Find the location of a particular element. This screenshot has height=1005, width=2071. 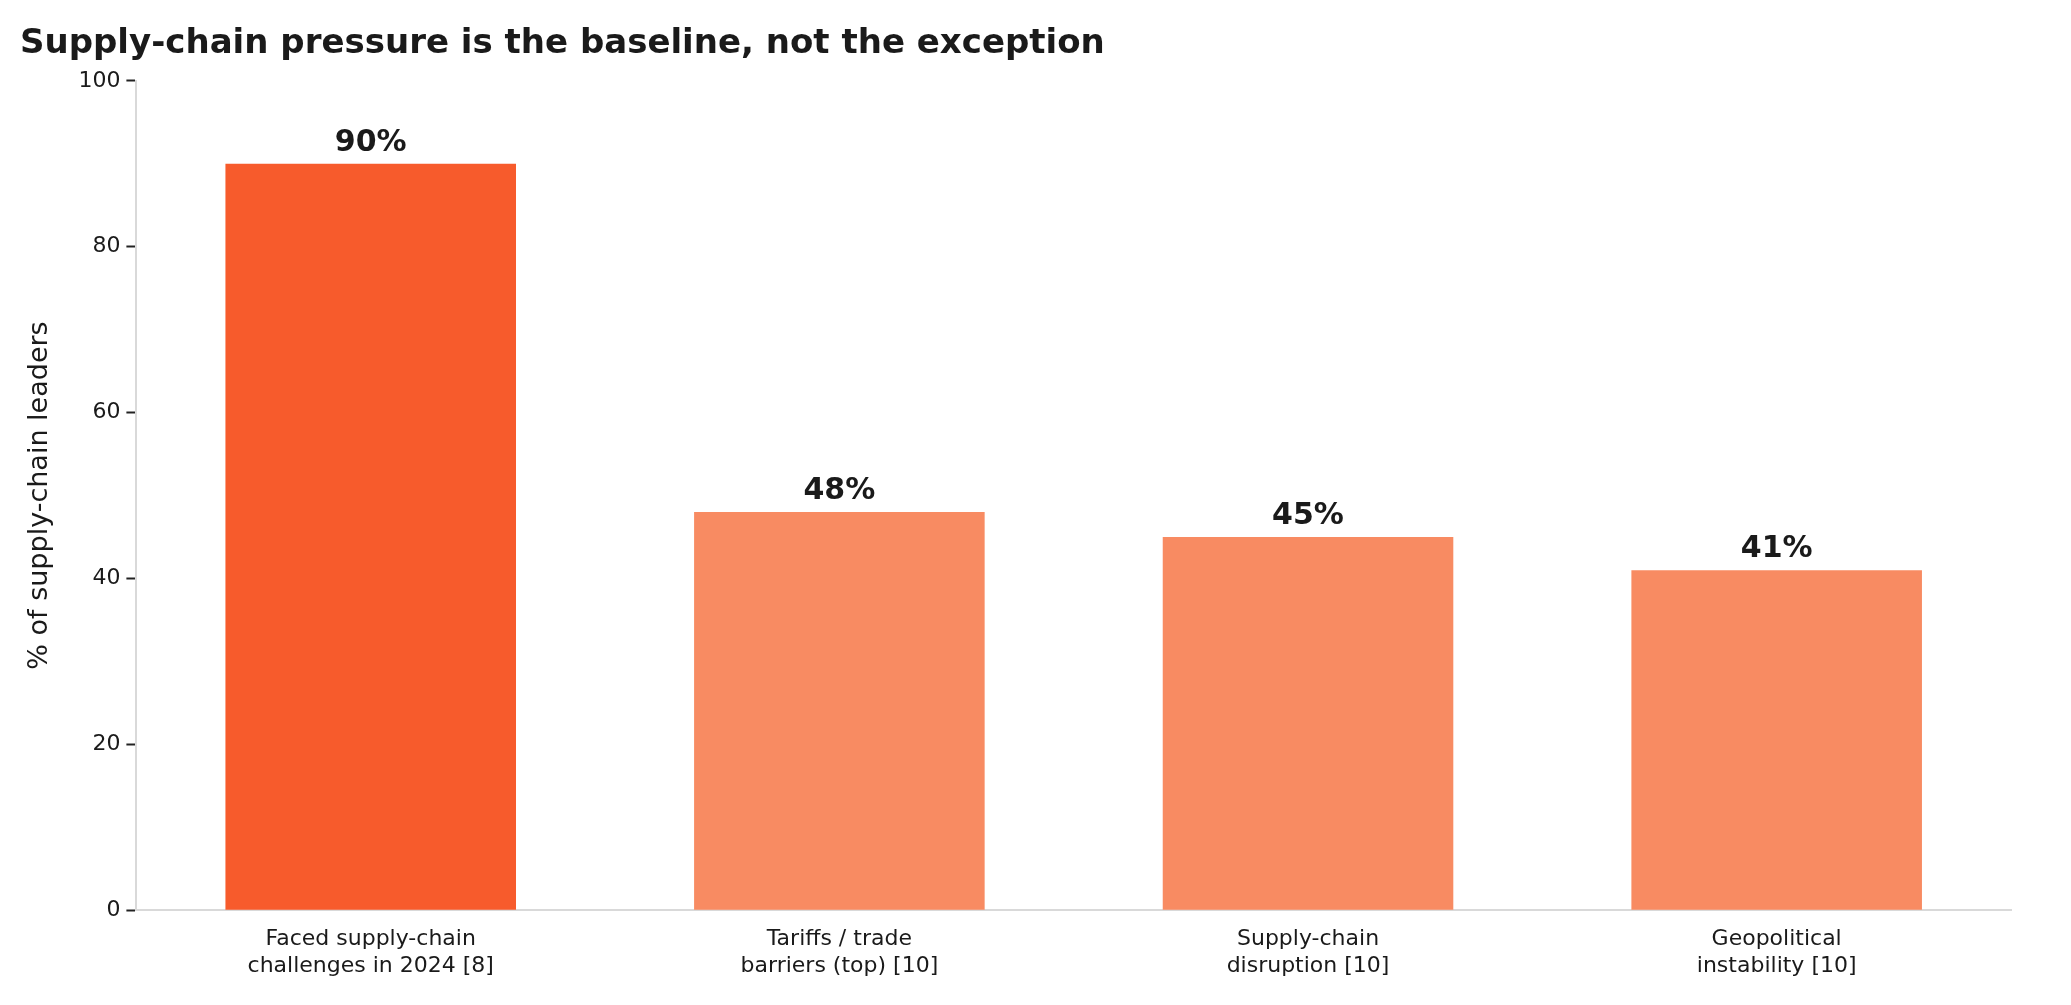

y-tick-label: 60 is located at coordinates (106, 411).